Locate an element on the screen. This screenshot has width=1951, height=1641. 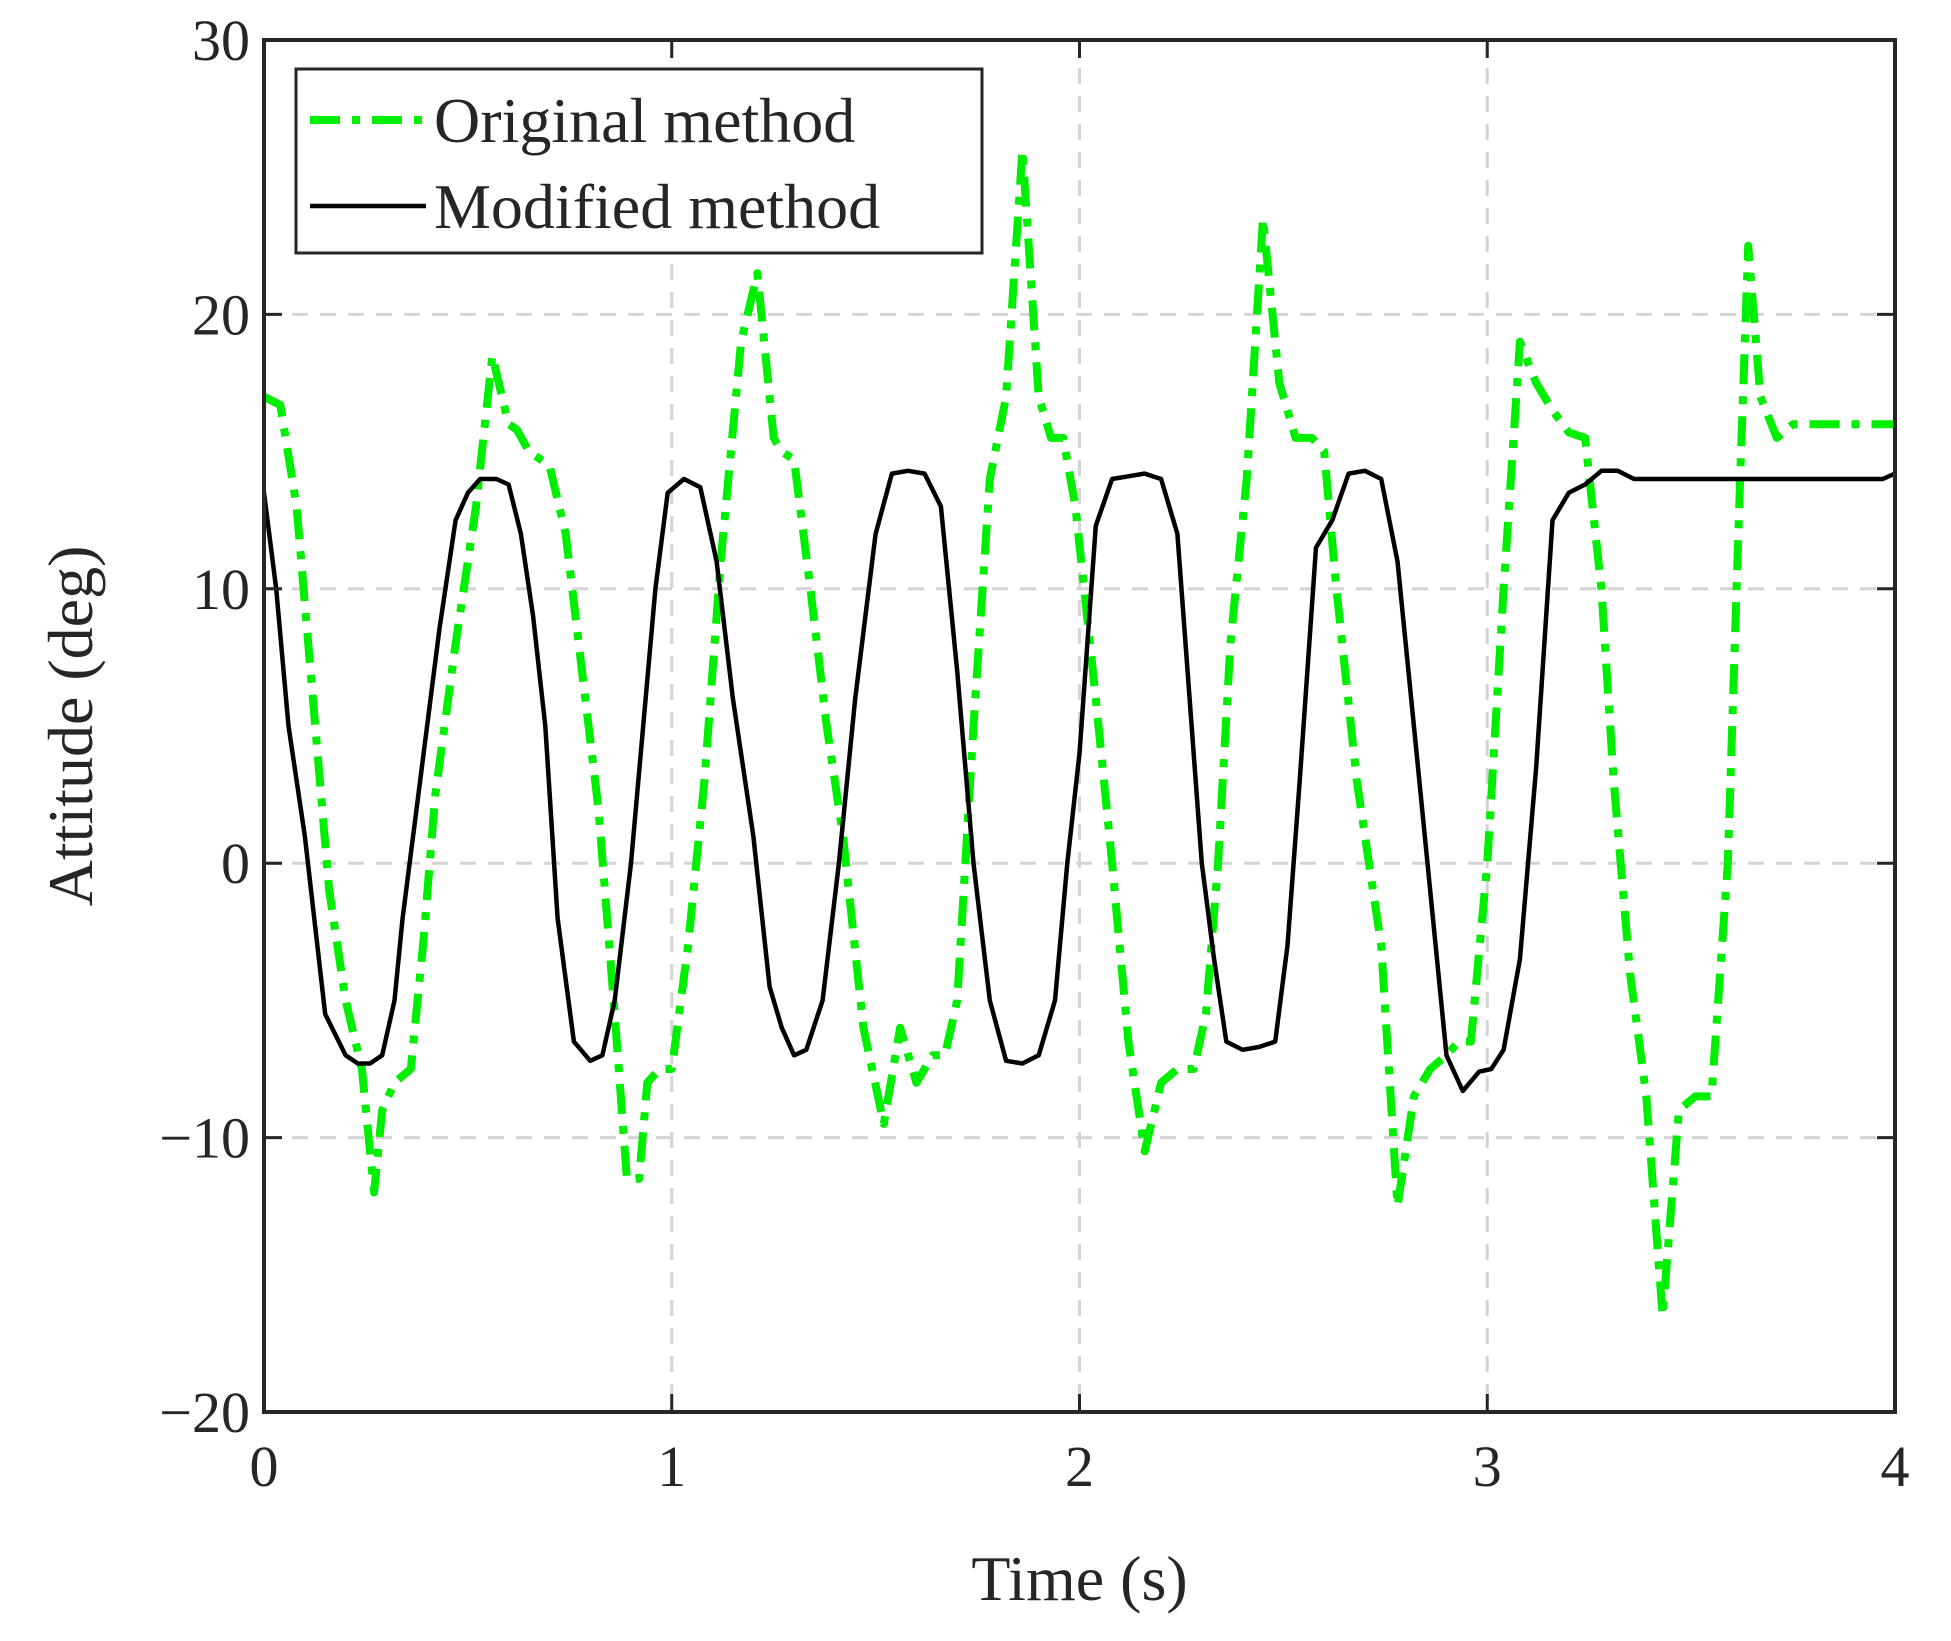
x-tick-label: 2 is located at coordinates (1079, 1466).